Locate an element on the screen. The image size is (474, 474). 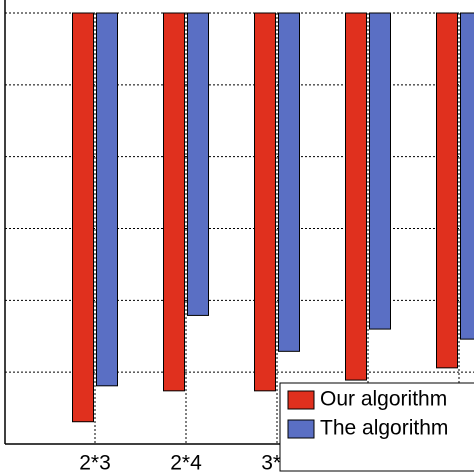
legend-label: The algorithm is located at coordinates (384, 428).